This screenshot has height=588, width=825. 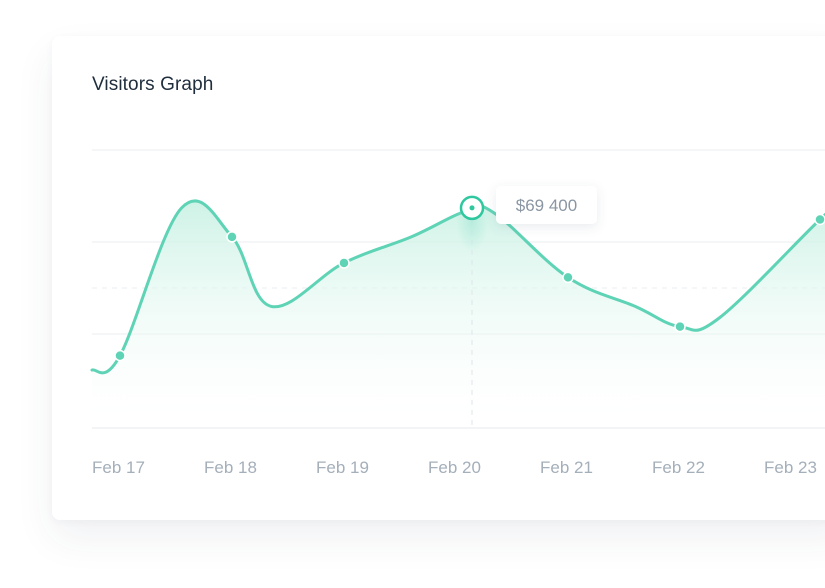 What do you see at coordinates (566, 467) in the screenshot?
I see `x-tick-label: Feb 21` at bounding box center [566, 467].